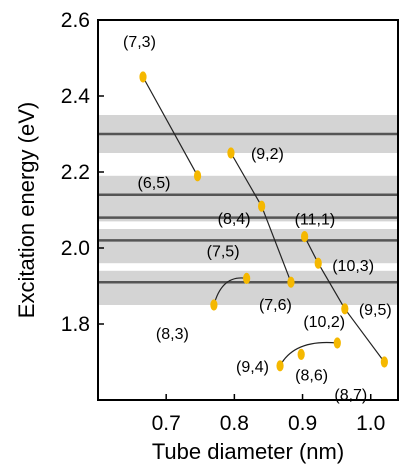 The width and height of the screenshot is (409, 469). What do you see at coordinates (154, 183) in the screenshot?
I see `point-label: (6,5)` at bounding box center [154, 183].